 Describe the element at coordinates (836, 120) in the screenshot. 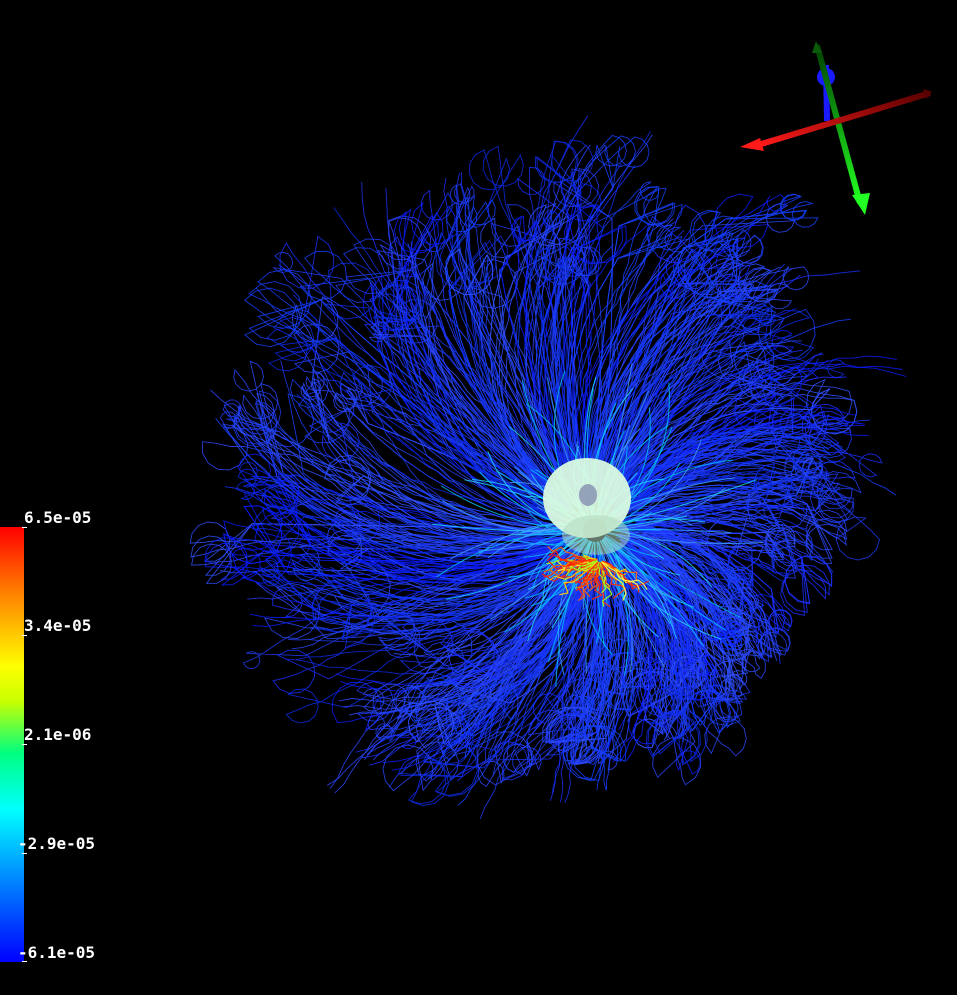

I see `x-axis-arrow` at that location.